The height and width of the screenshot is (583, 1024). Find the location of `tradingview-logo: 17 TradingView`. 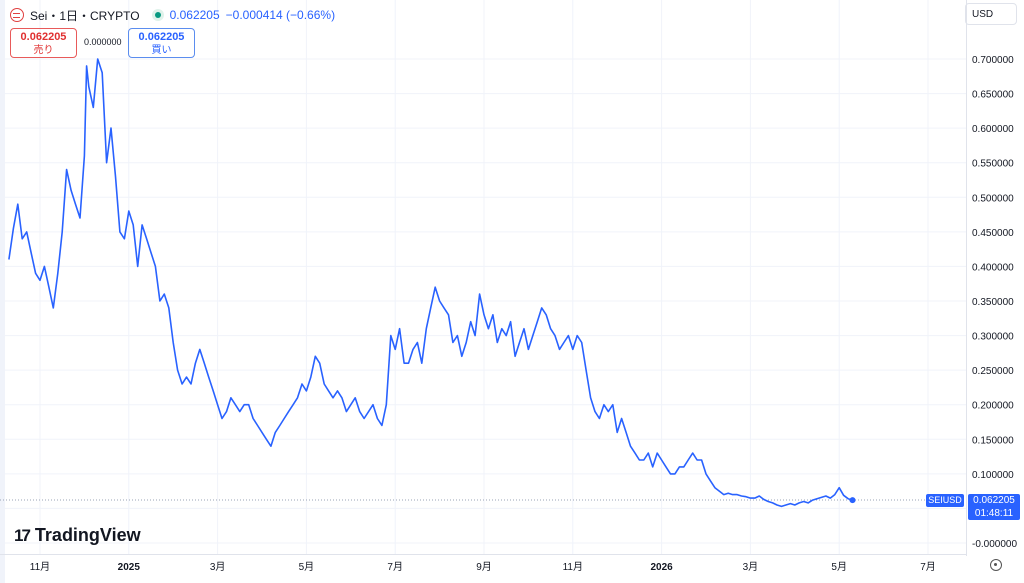

tradingview-logo: 17 TradingView is located at coordinates (77, 535).